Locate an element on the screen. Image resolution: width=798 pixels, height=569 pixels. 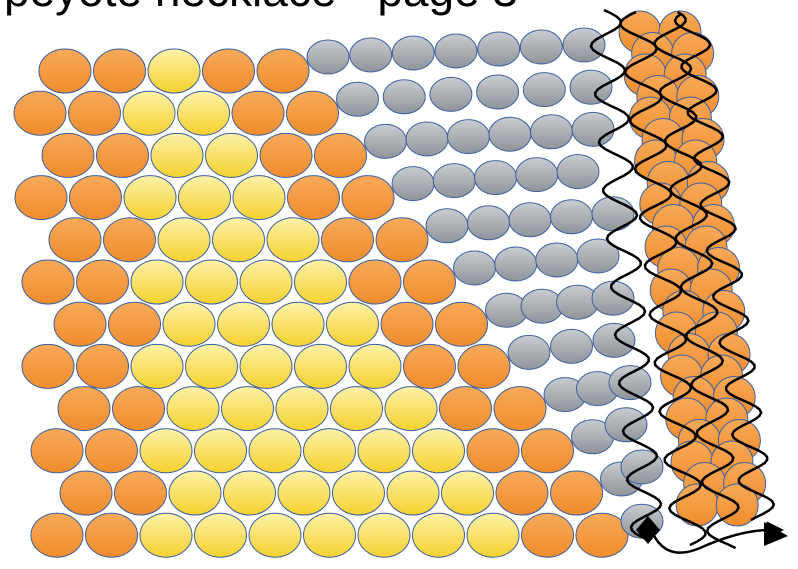
arrow-tip-icon is located at coordinates (776, 534).